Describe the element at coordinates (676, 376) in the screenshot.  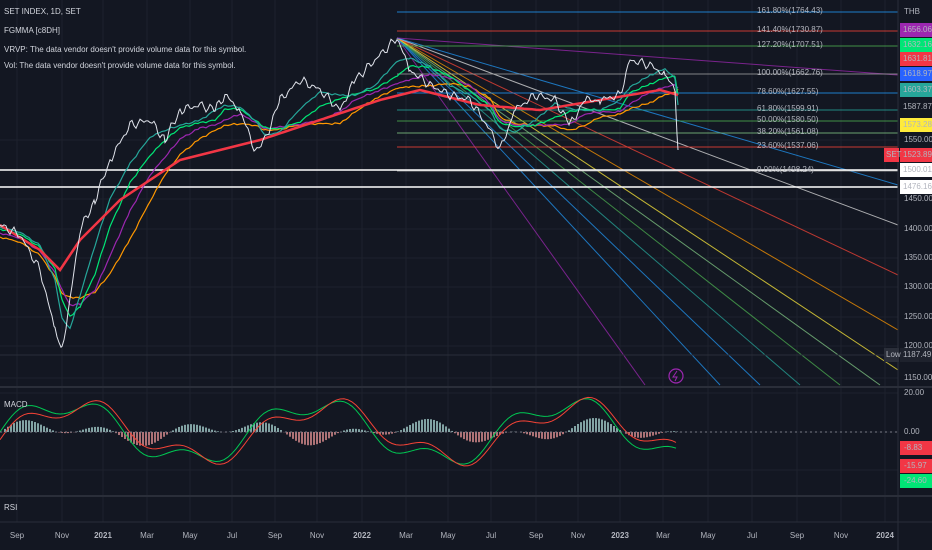
I see `event-icon` at that location.